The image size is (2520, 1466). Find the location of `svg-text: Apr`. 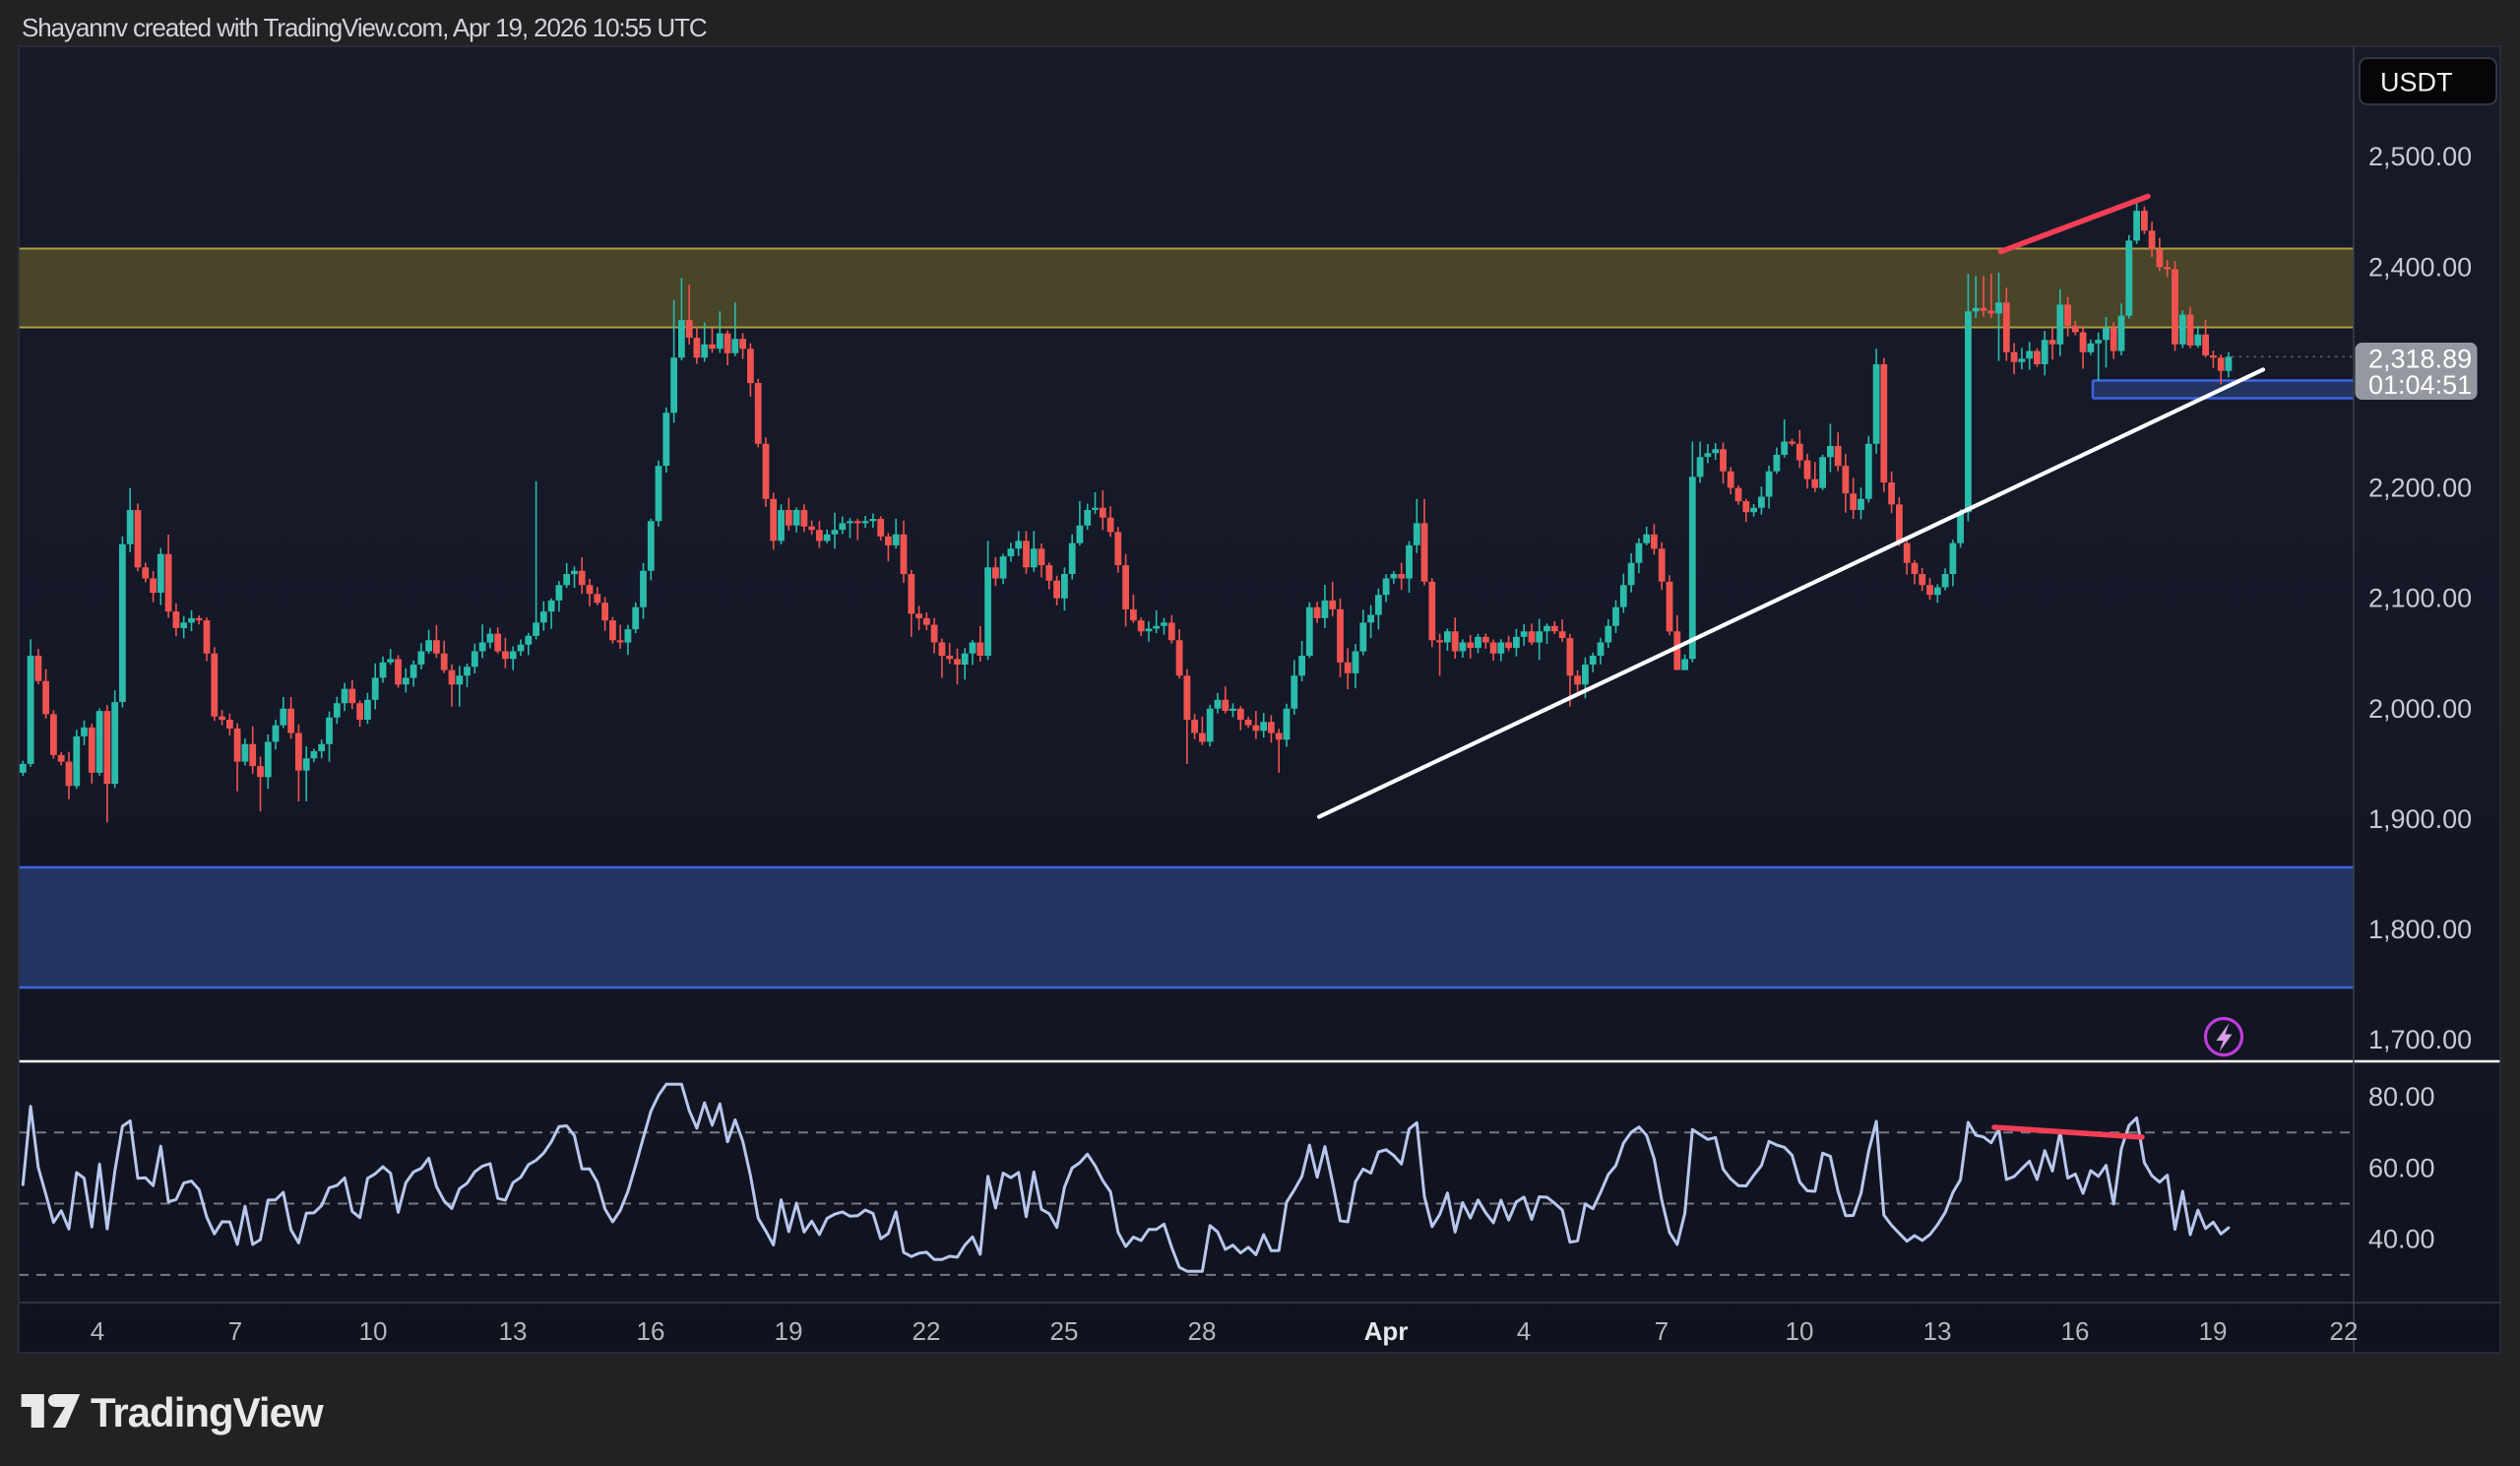

svg-text: Apr is located at coordinates (1386, 1331).